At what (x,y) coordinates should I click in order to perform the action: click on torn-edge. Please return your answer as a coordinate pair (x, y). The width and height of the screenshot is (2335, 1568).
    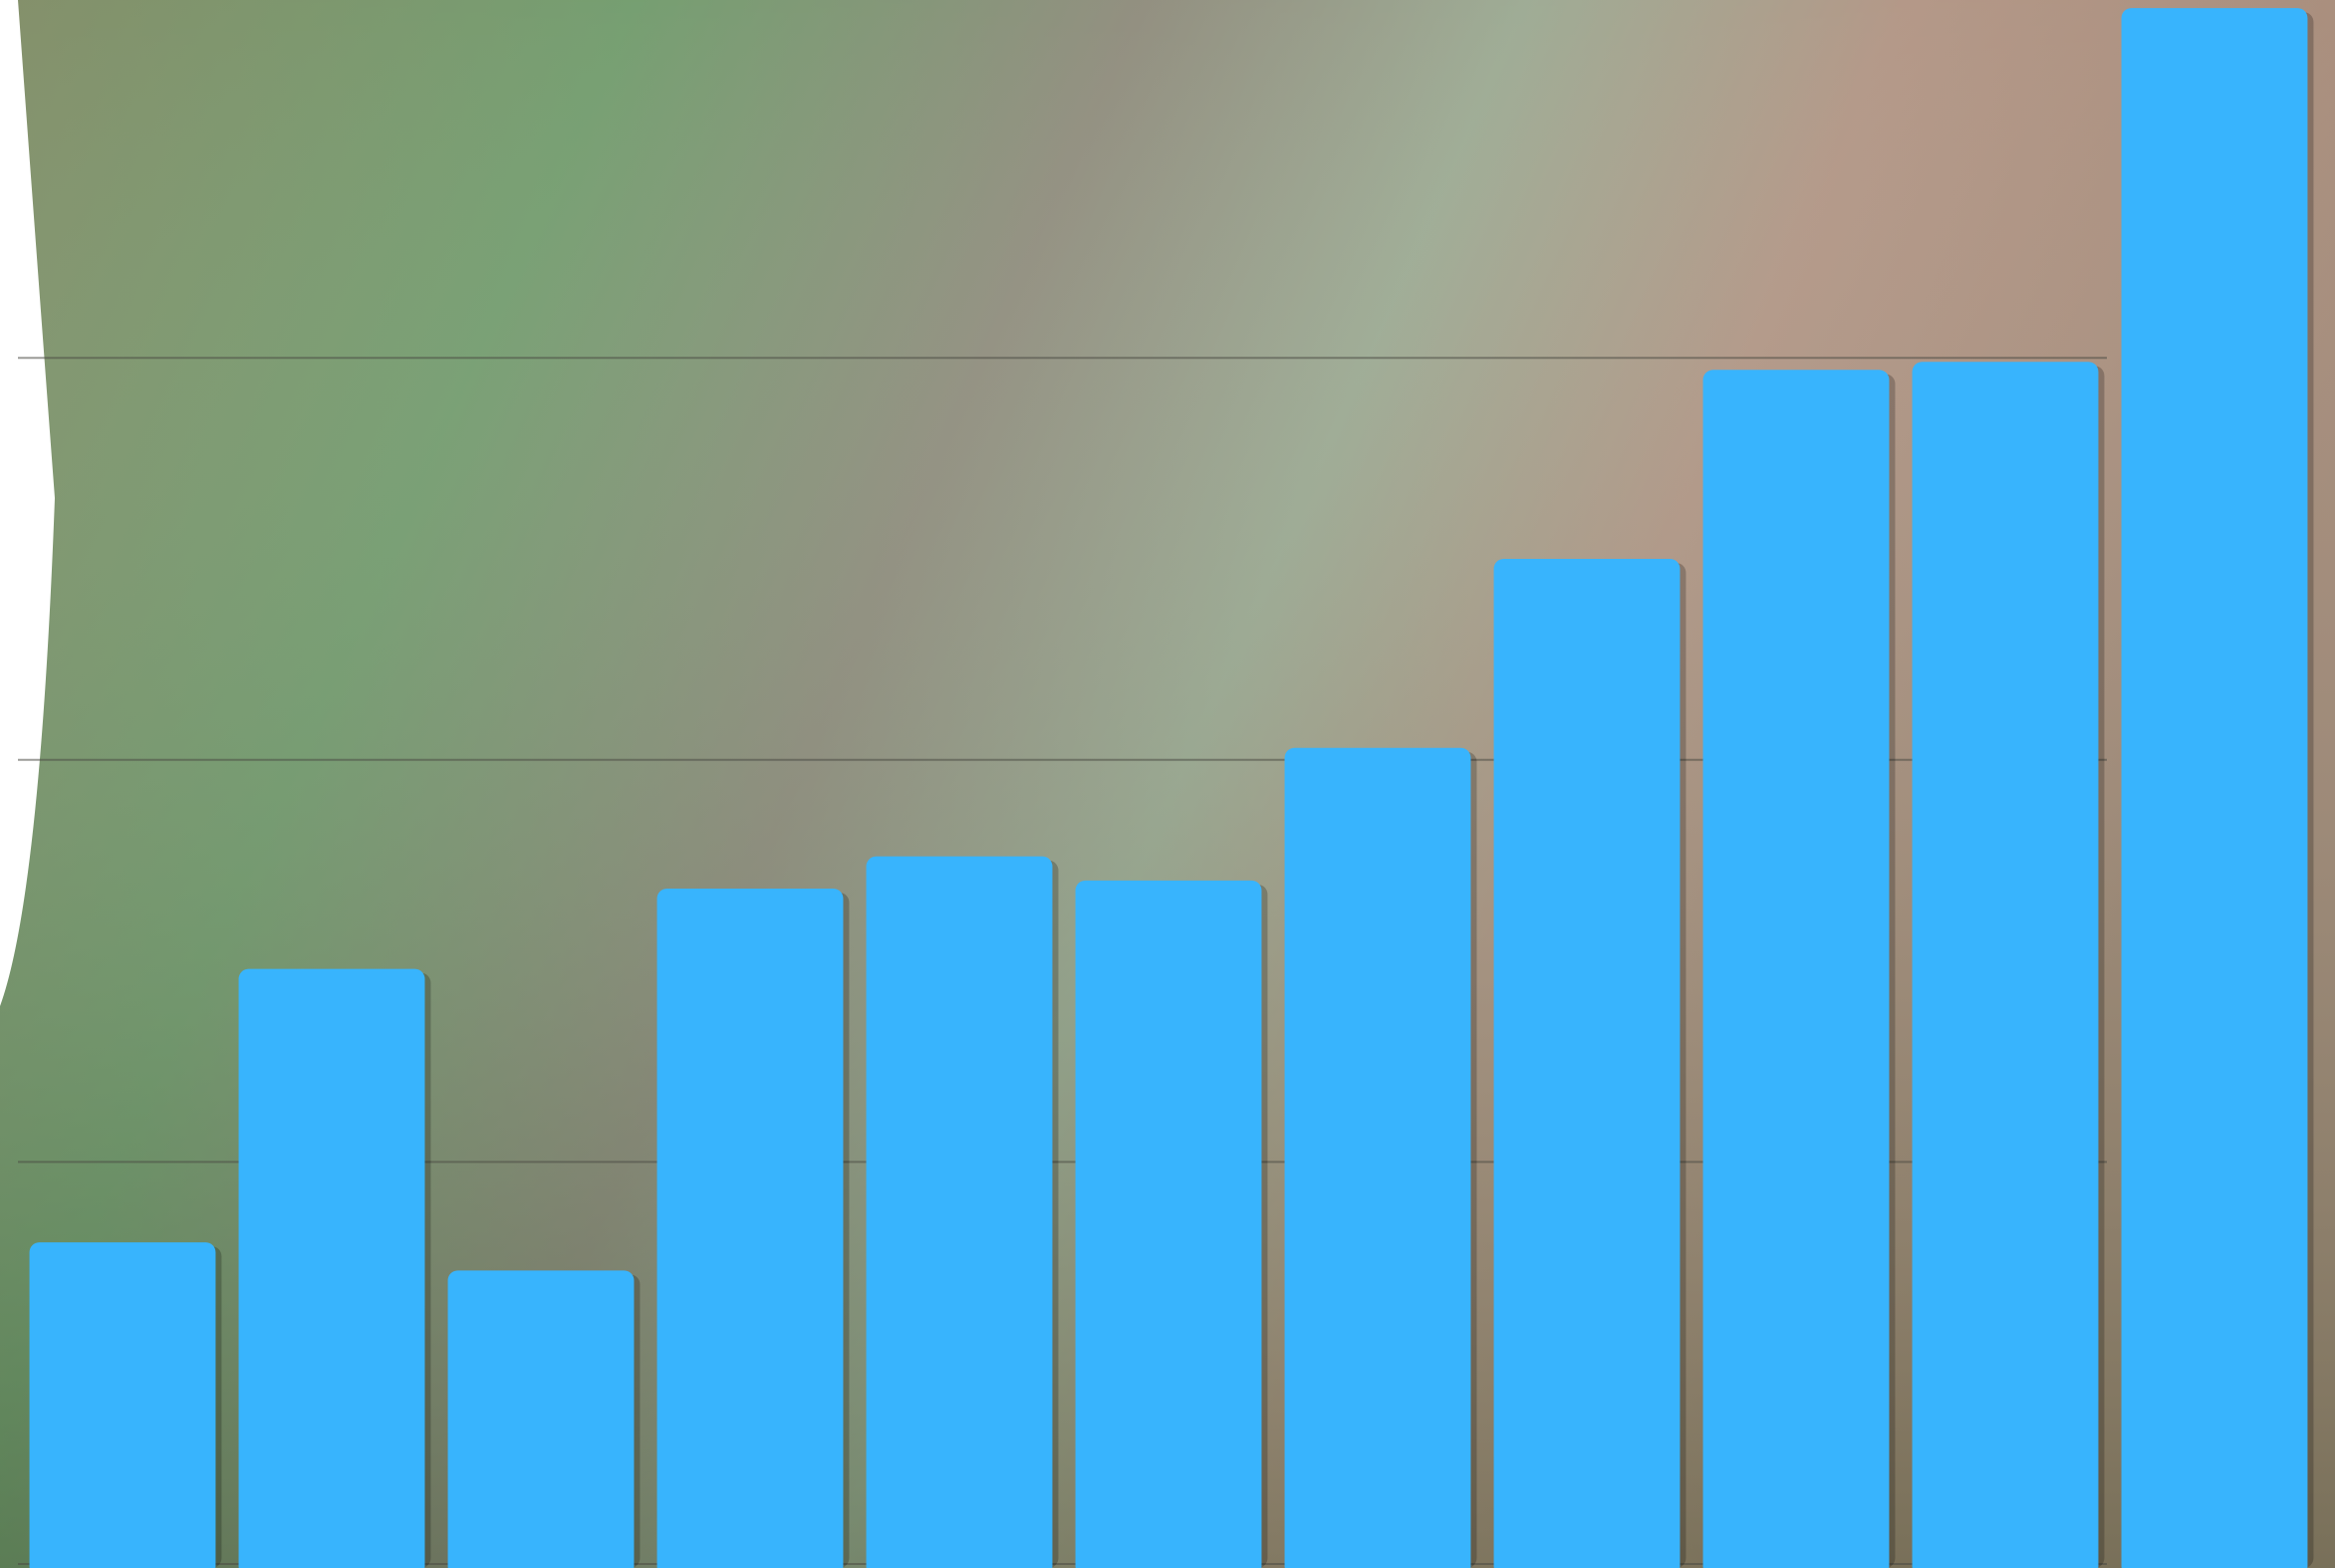
    Looking at the image, I should click on (27, 503).